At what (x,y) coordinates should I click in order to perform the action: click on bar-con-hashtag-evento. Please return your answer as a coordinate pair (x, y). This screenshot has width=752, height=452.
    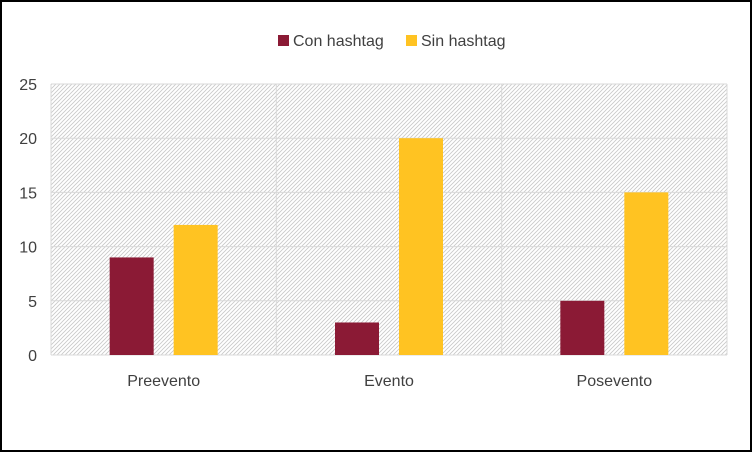
    Looking at the image, I should click on (357, 338).